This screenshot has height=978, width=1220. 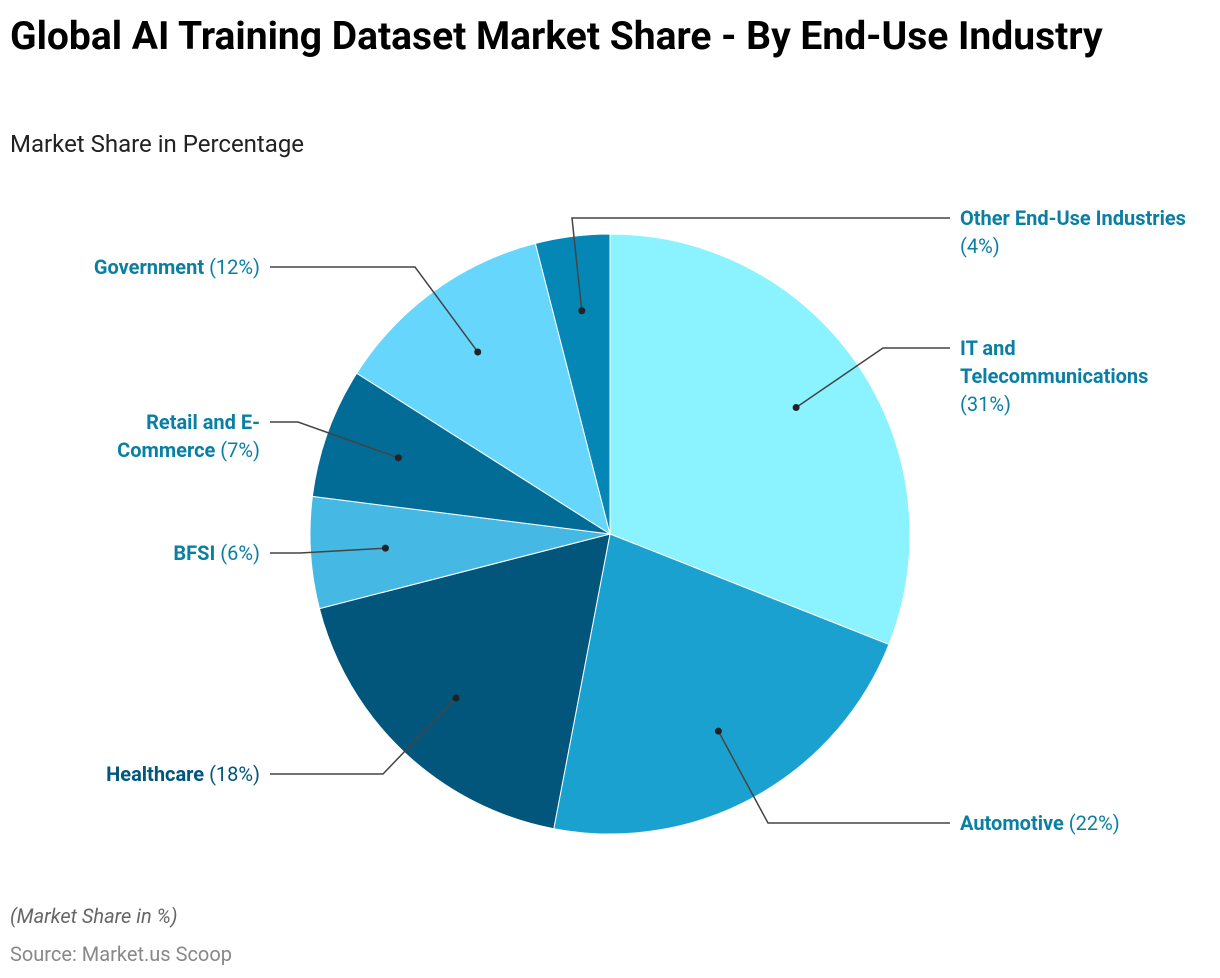 What do you see at coordinates (1073, 218) in the screenshot?
I see `slice-name: Other End-Use Industries` at bounding box center [1073, 218].